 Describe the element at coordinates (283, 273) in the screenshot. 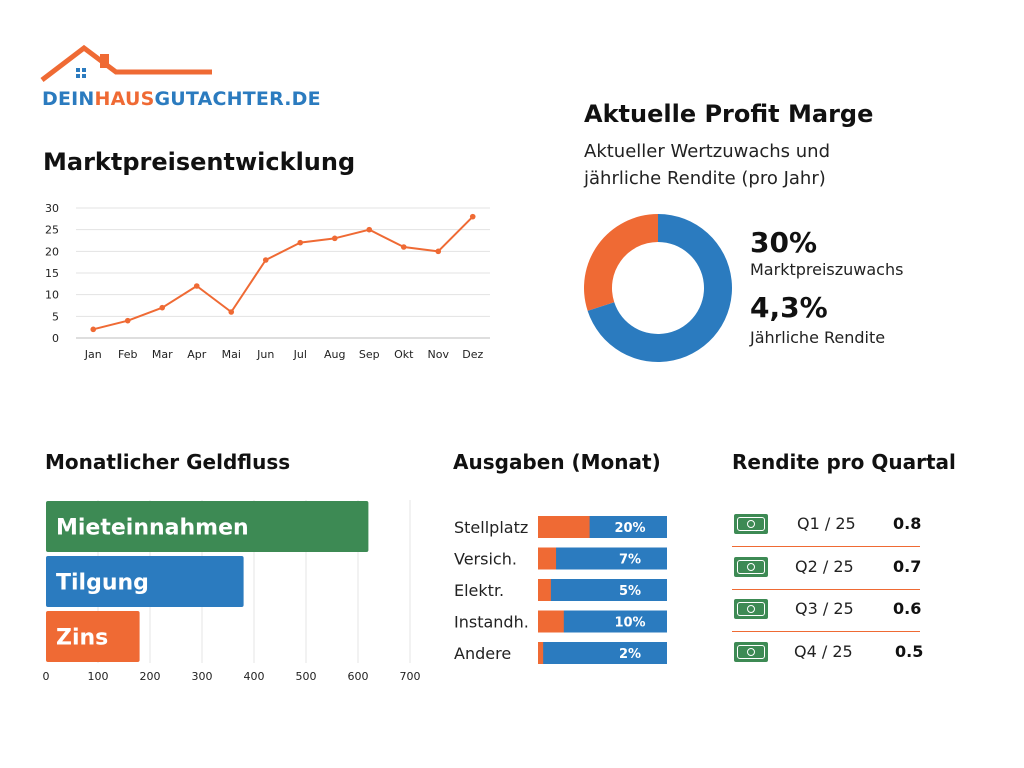

I see `series-line` at that location.